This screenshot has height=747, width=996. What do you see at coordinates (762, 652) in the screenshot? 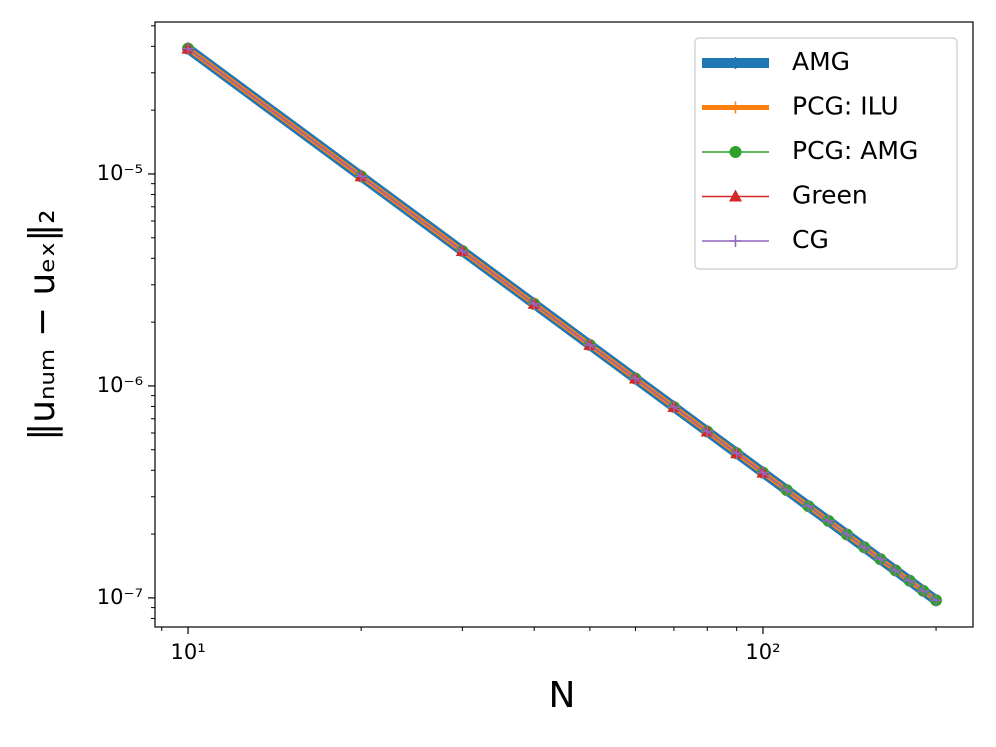
I see `x-tick-label: 10²` at bounding box center [762, 652].